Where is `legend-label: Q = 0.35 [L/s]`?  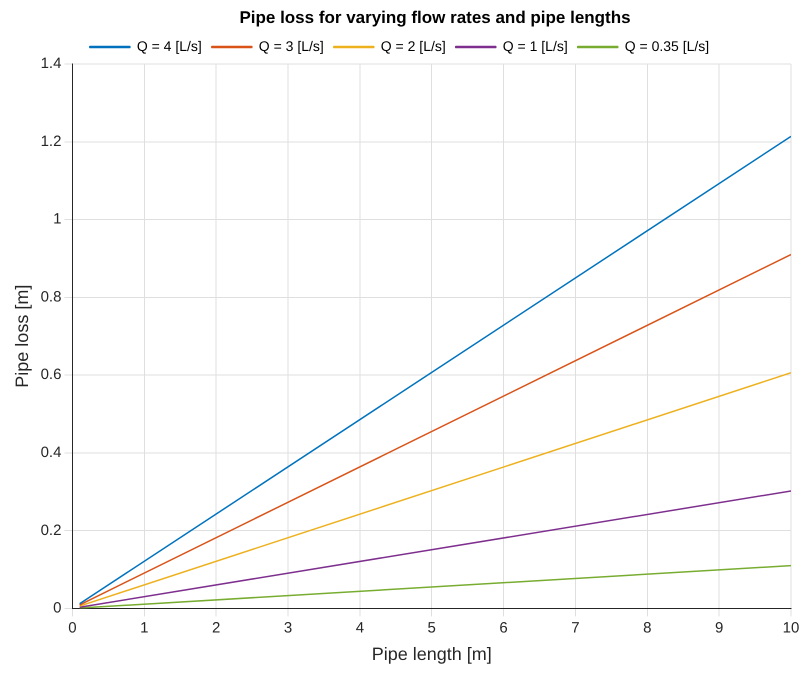 legend-label: Q = 0.35 [L/s] is located at coordinates (667, 46).